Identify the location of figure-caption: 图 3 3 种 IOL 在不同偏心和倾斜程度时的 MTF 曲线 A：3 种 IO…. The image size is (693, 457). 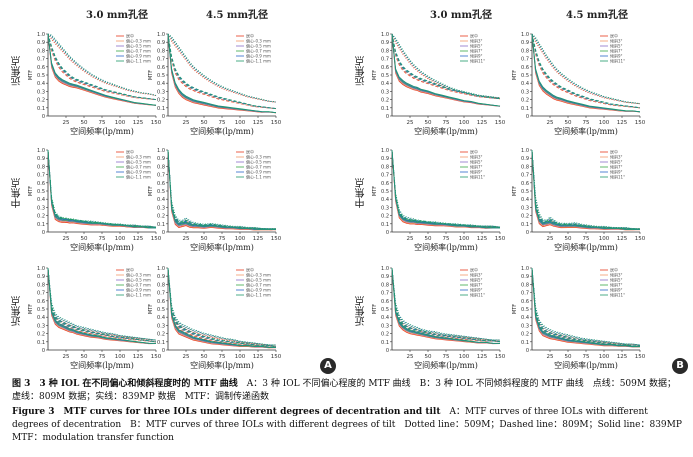
(351, 411).